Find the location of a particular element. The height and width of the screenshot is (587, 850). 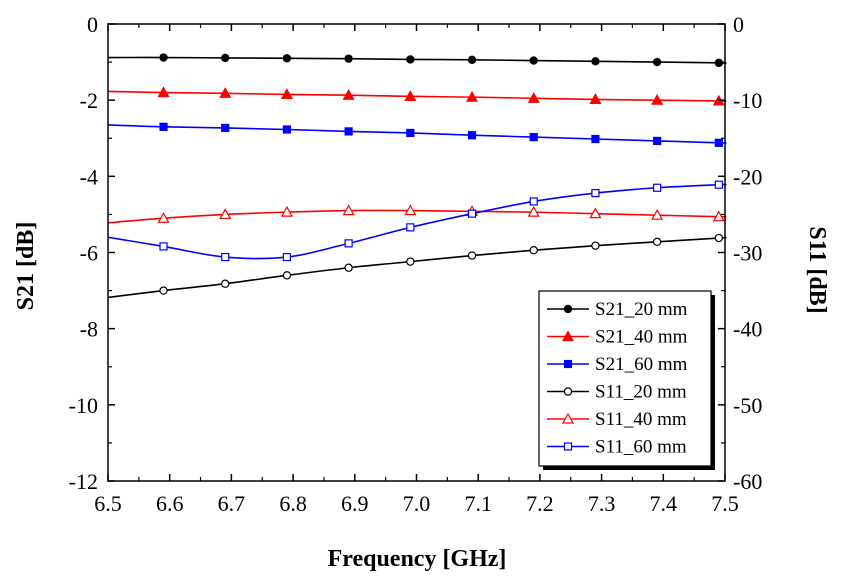

x-tick-label: 7.0 is located at coordinates (417, 503).